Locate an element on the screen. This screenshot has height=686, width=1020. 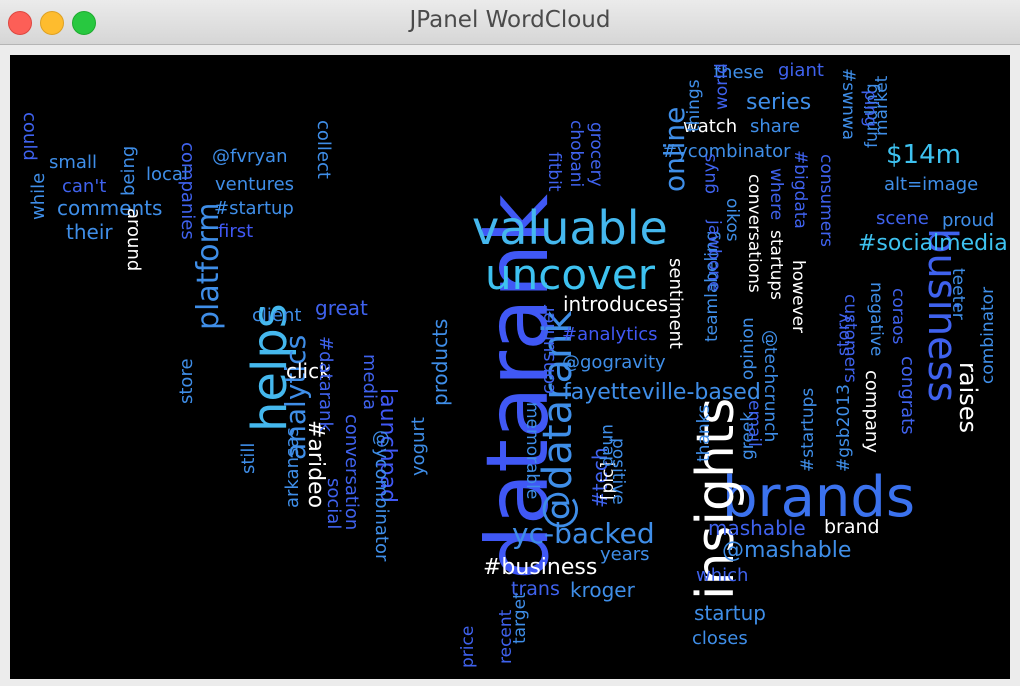
cloud-word: #ycombinator is located at coordinates (726, 151).